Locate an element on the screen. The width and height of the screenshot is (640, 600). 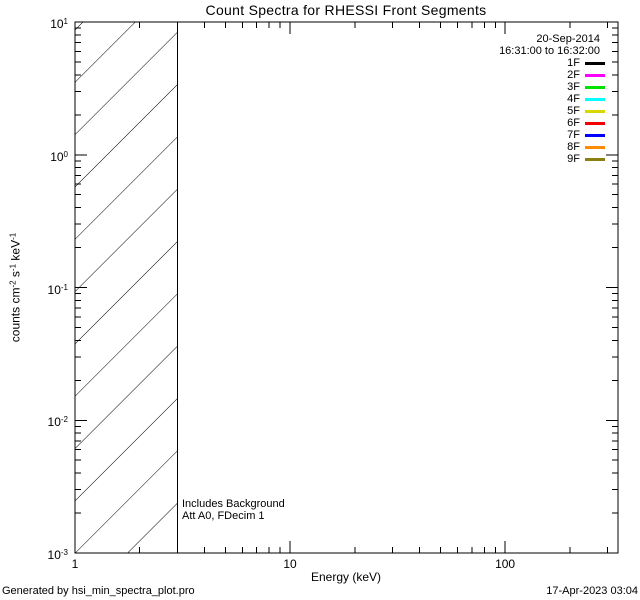
legend-label: 8F is located at coordinates (573, 147).